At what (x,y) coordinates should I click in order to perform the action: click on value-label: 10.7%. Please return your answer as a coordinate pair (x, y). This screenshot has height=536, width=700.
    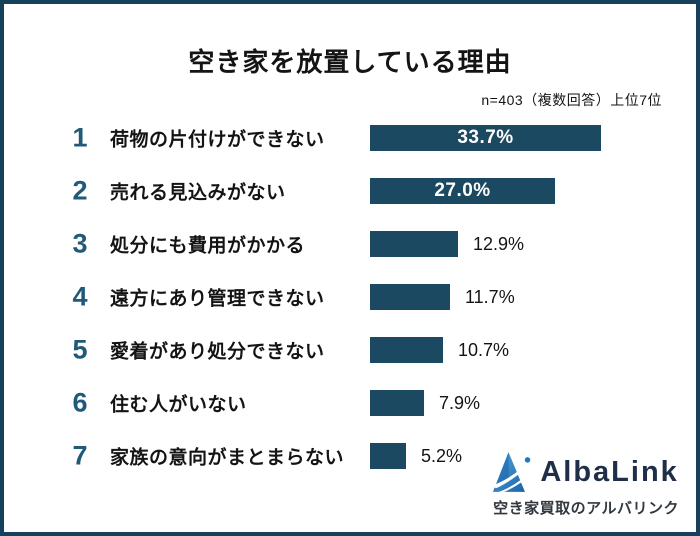
    Looking at the image, I should click on (484, 349).